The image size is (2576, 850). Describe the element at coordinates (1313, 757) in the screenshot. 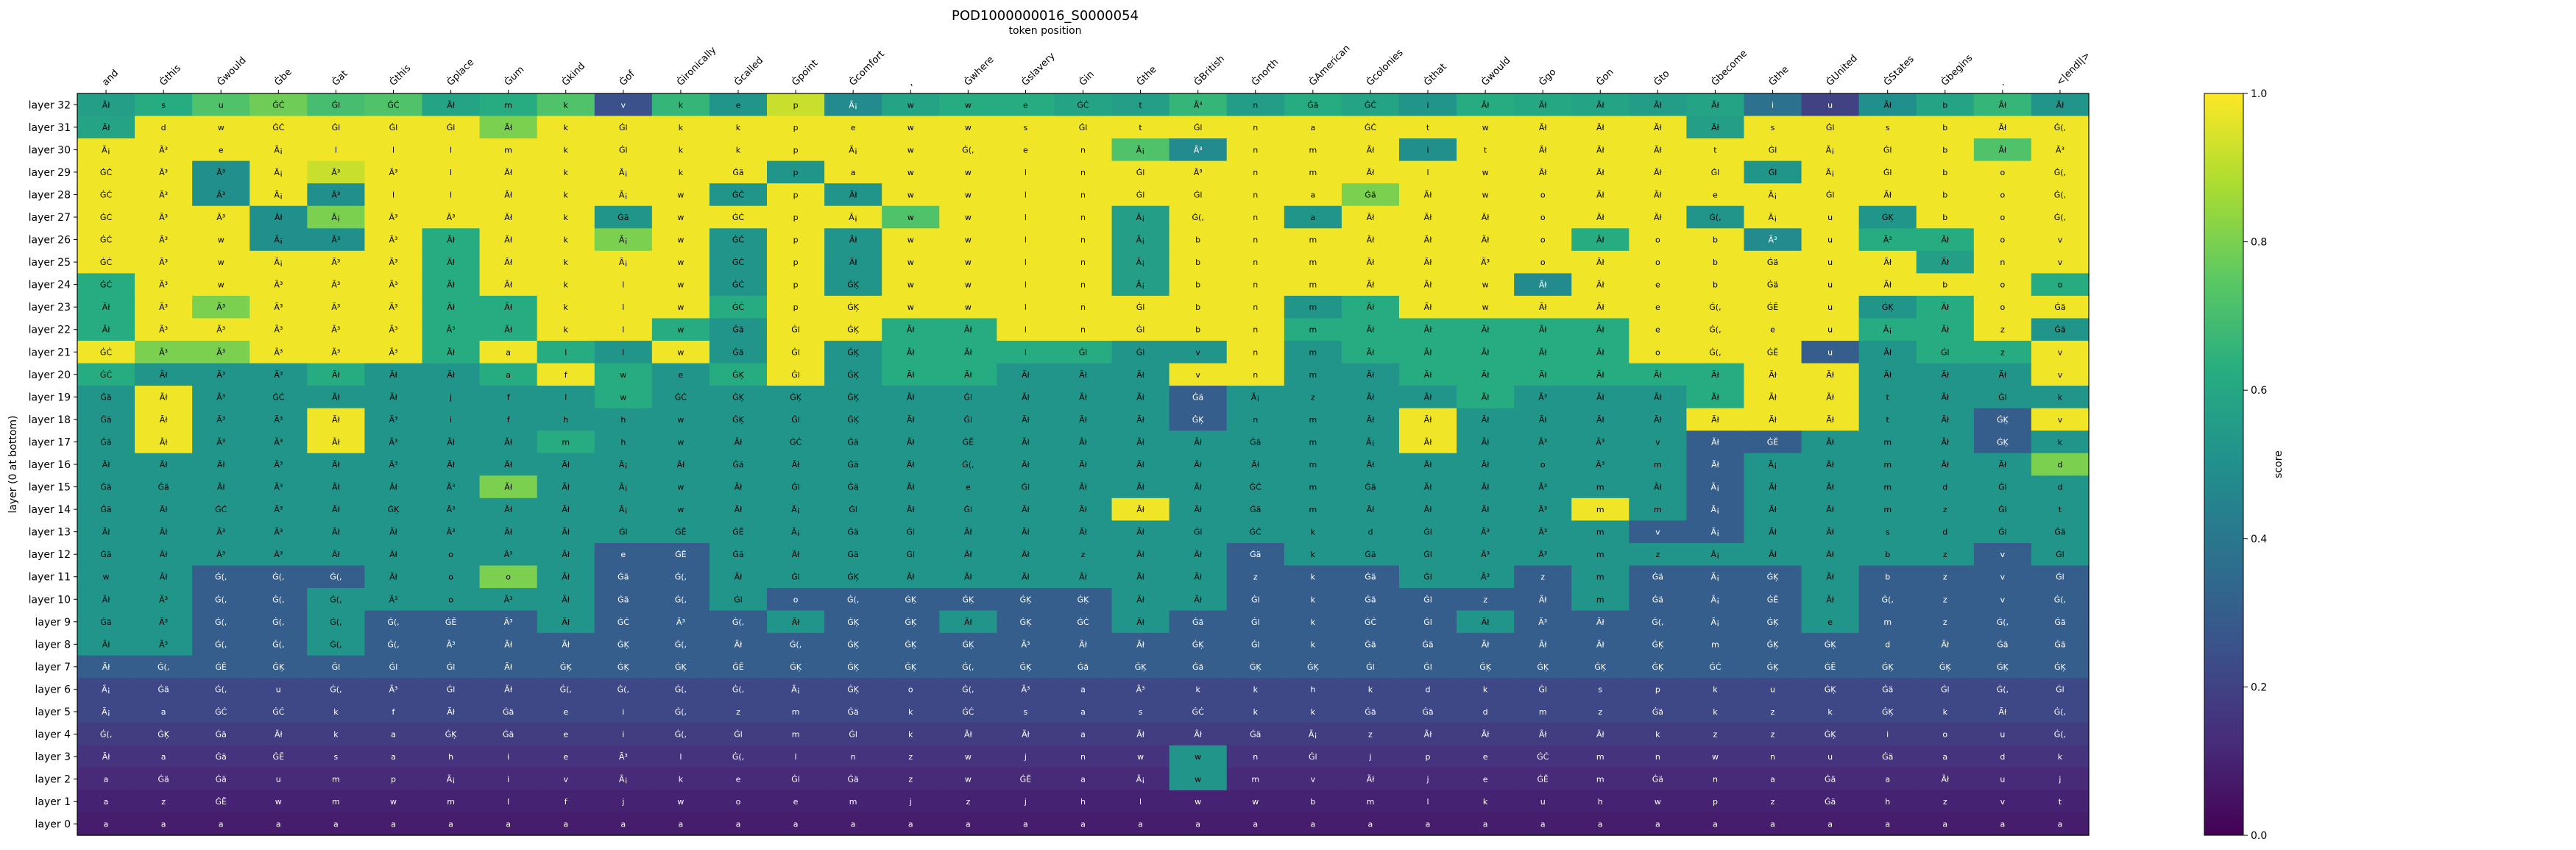

I see `cell-label: Ġl` at that location.